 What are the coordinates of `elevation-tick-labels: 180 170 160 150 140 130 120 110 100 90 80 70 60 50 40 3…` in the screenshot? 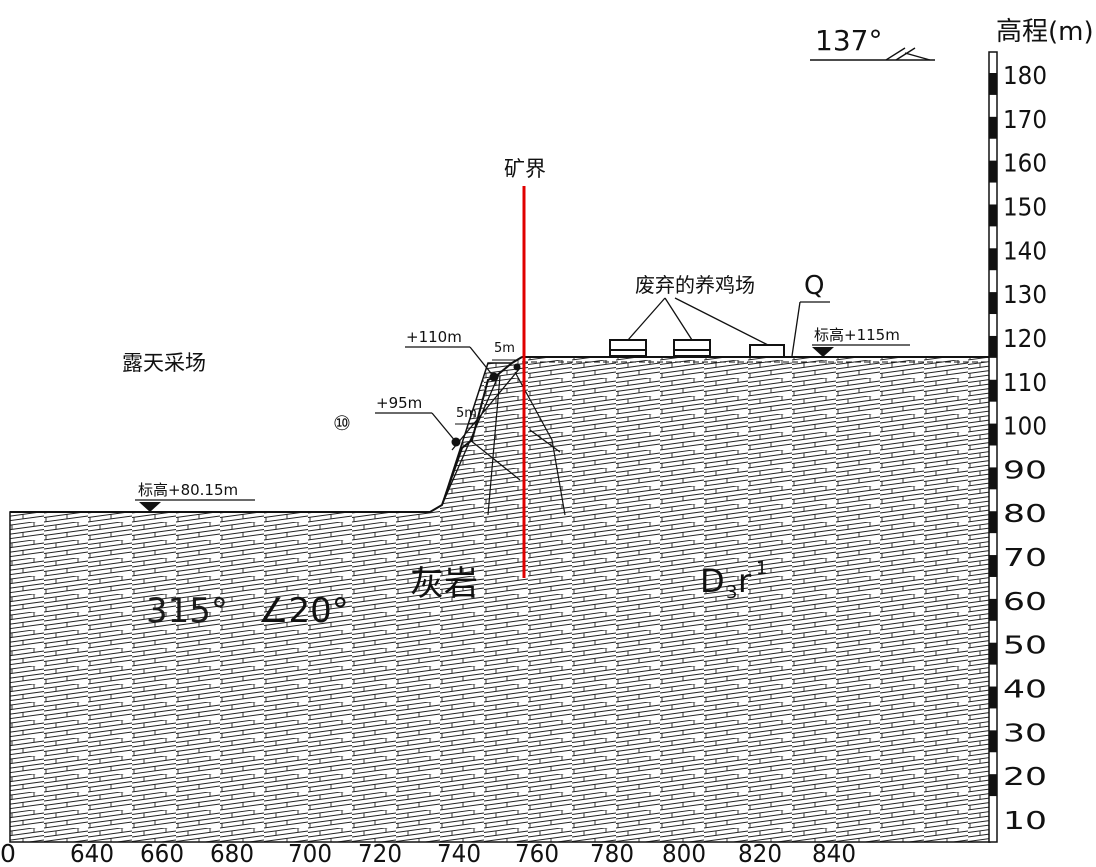 It's located at (1025, 448).